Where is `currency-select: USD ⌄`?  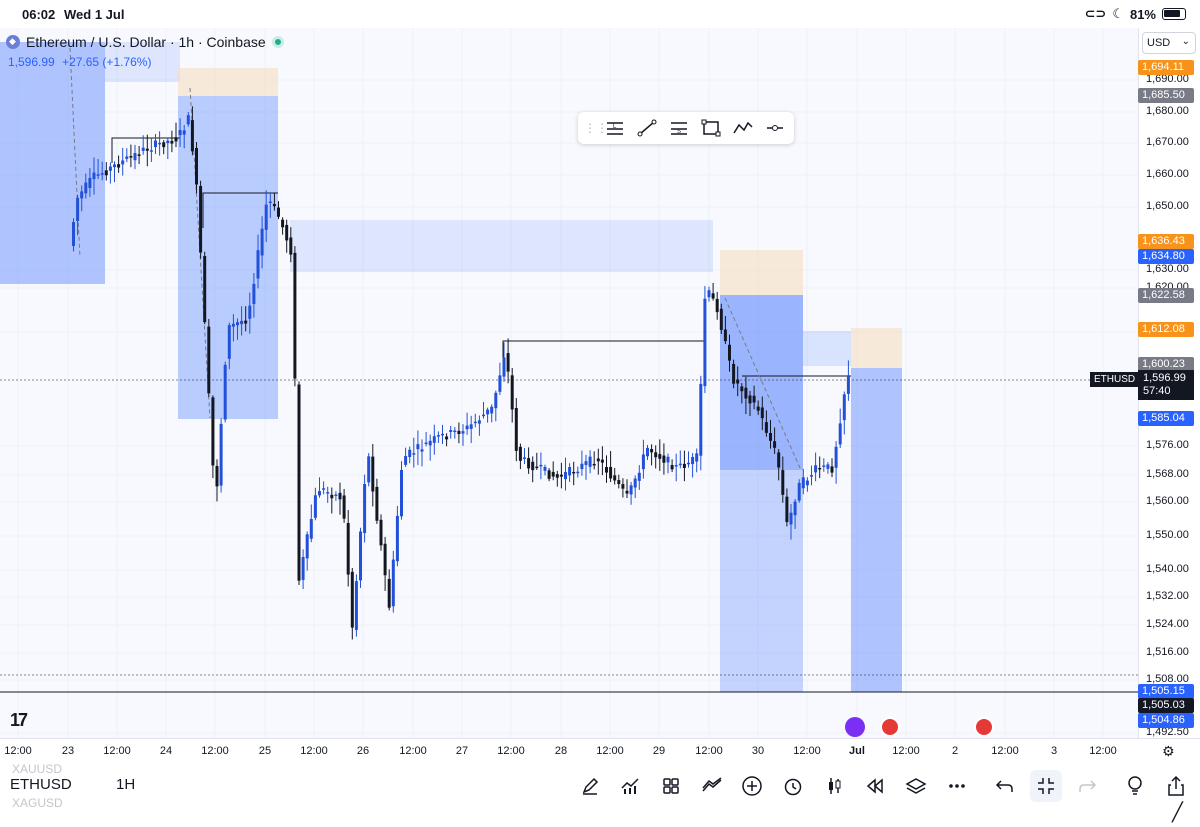
currency-select: USD ⌄ is located at coordinates (1169, 43).